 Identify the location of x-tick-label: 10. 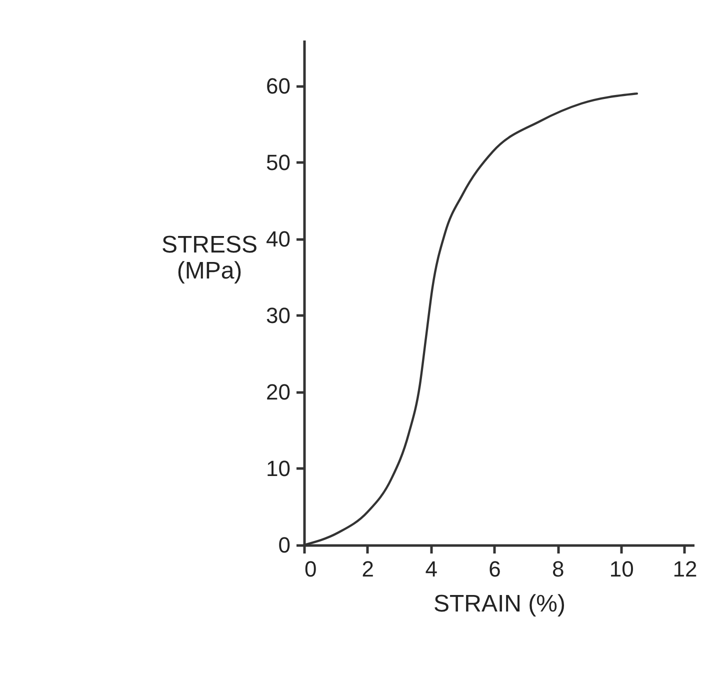
(621, 569).